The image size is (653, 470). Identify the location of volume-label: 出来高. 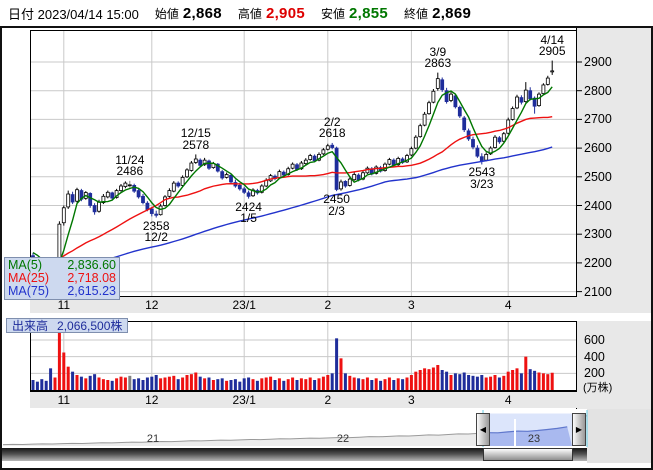
(30, 326).